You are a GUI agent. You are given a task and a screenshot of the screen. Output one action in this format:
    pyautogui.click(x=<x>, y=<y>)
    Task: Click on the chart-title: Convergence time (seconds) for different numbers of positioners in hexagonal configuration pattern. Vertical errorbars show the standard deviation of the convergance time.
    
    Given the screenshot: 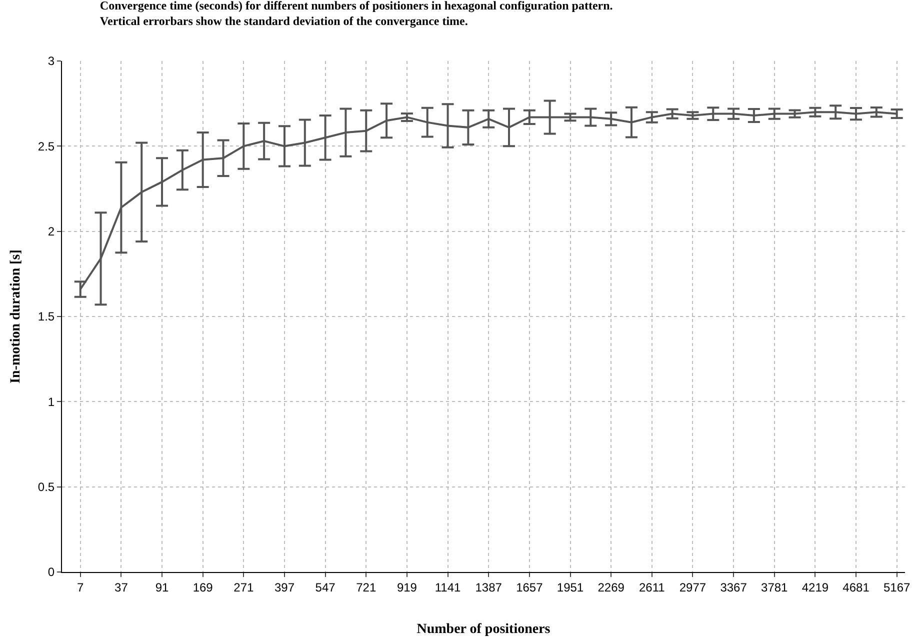 What is the action you would take?
    pyautogui.click(x=356, y=14)
    